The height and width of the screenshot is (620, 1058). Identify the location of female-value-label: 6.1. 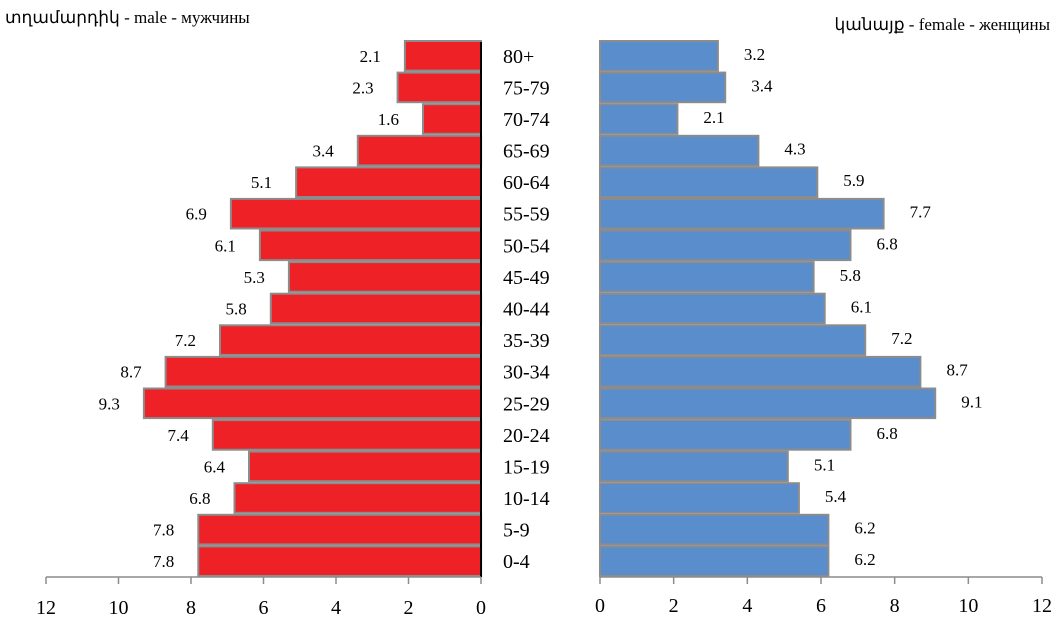
(861, 307).